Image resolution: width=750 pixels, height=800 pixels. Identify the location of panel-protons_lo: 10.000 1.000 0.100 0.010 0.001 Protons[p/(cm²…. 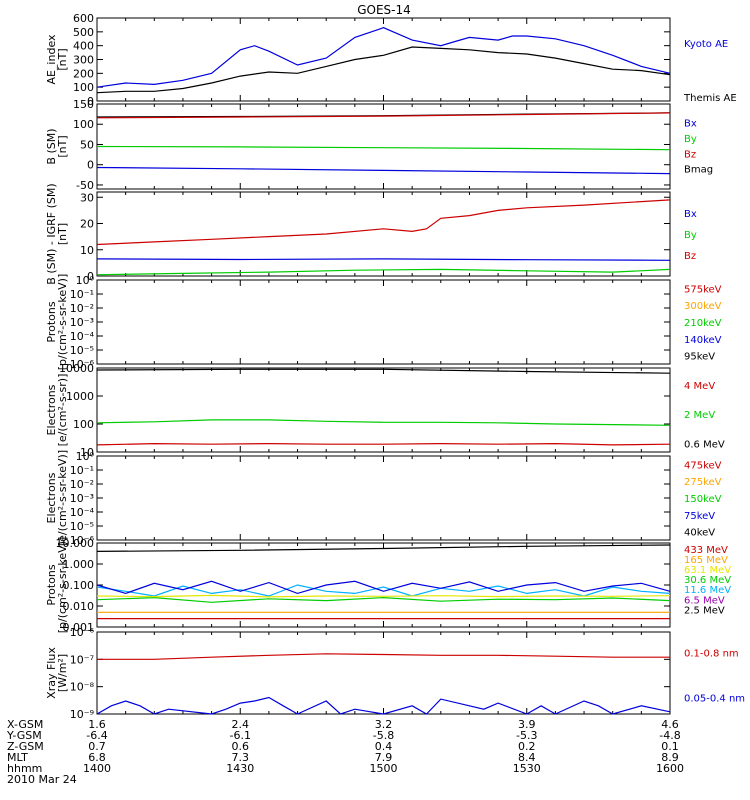
(388, 585).